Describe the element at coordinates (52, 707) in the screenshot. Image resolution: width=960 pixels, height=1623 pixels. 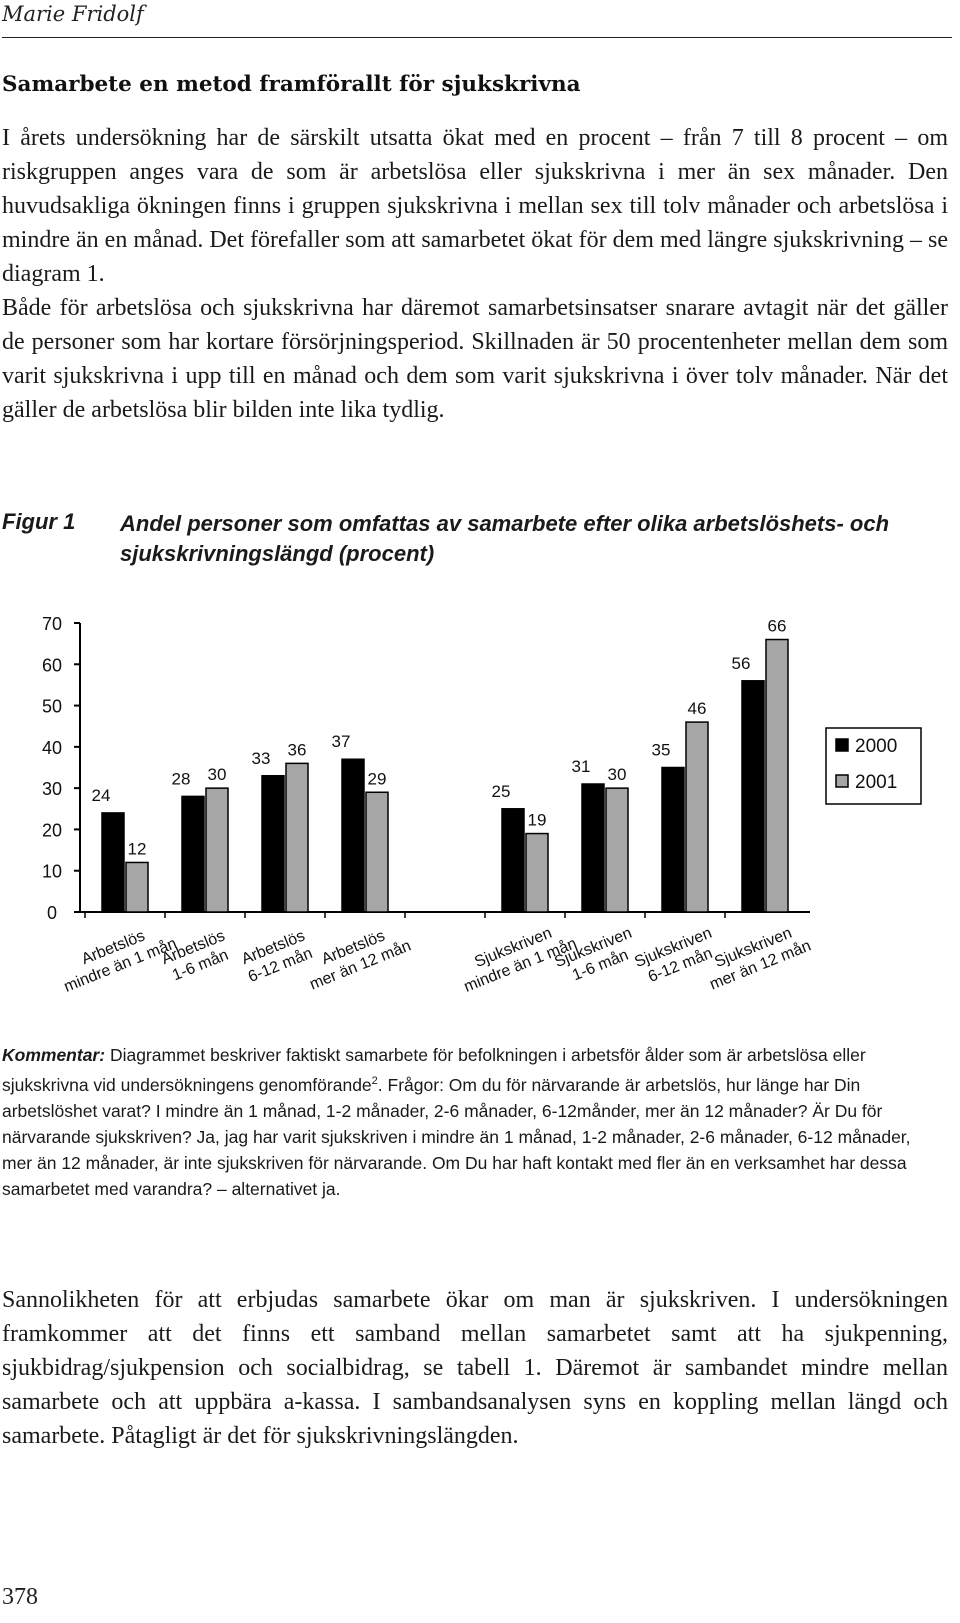
I see `y-tick-label: 50` at that location.